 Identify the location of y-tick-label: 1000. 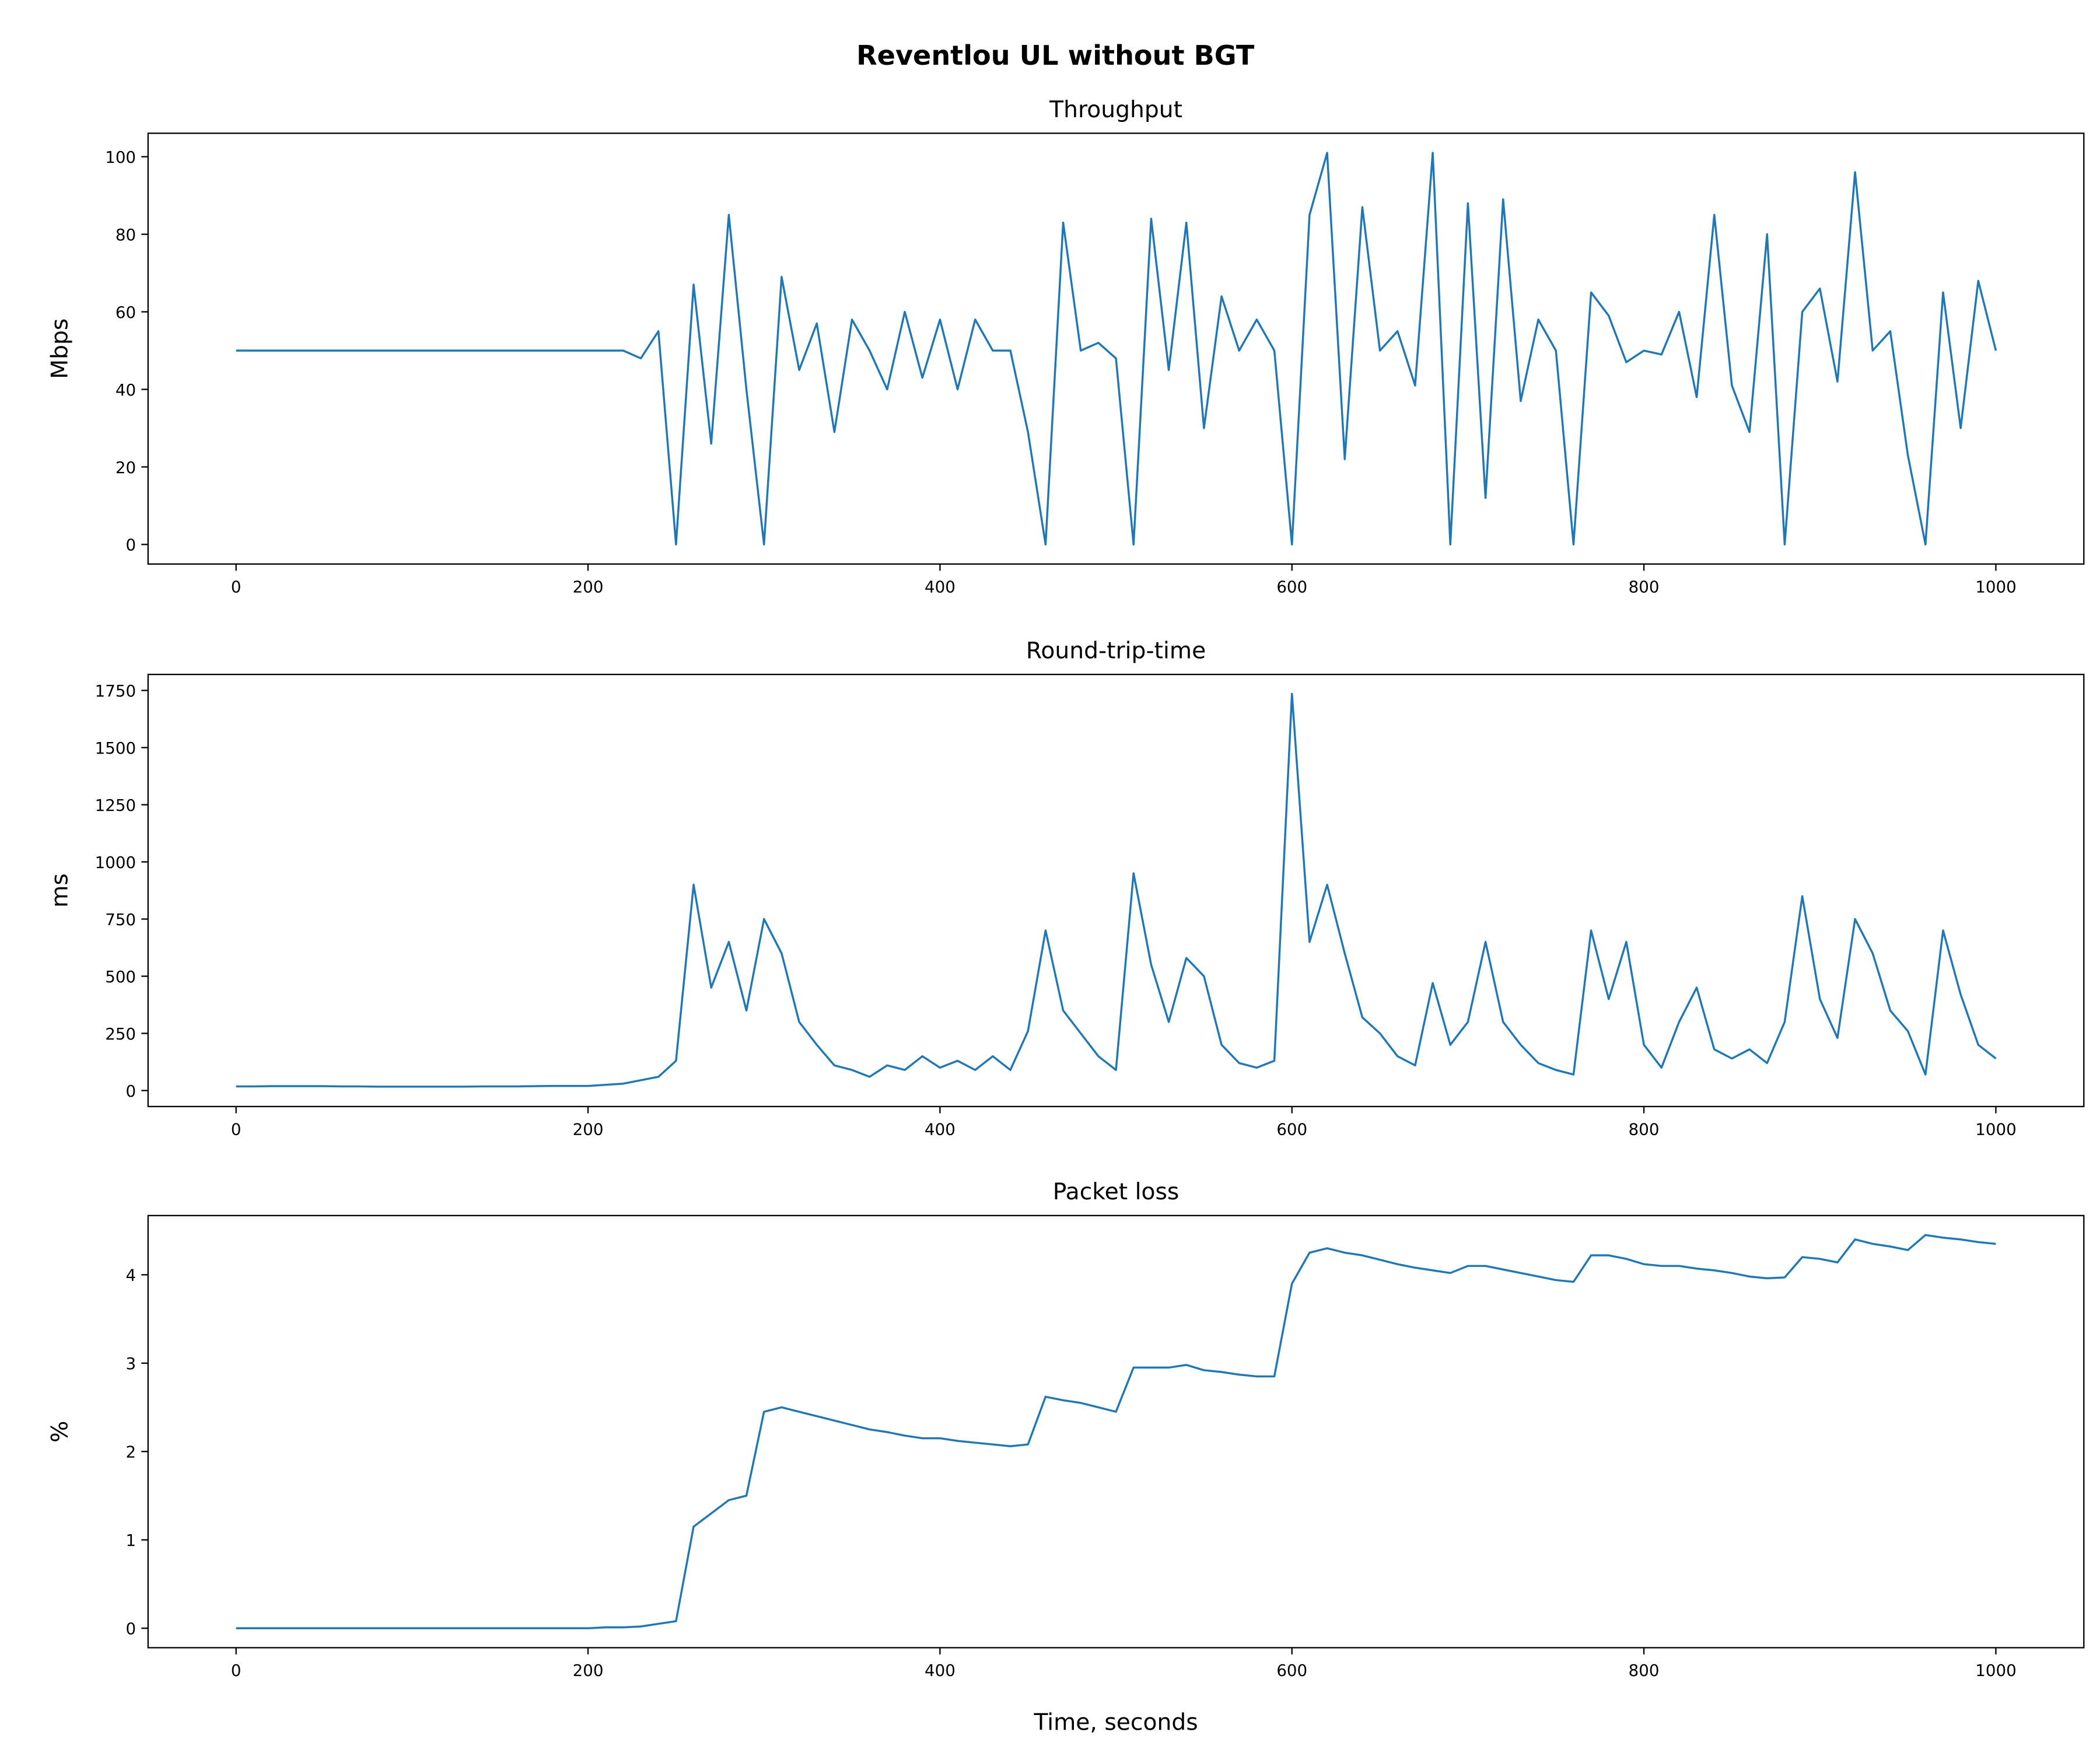
(116, 862).